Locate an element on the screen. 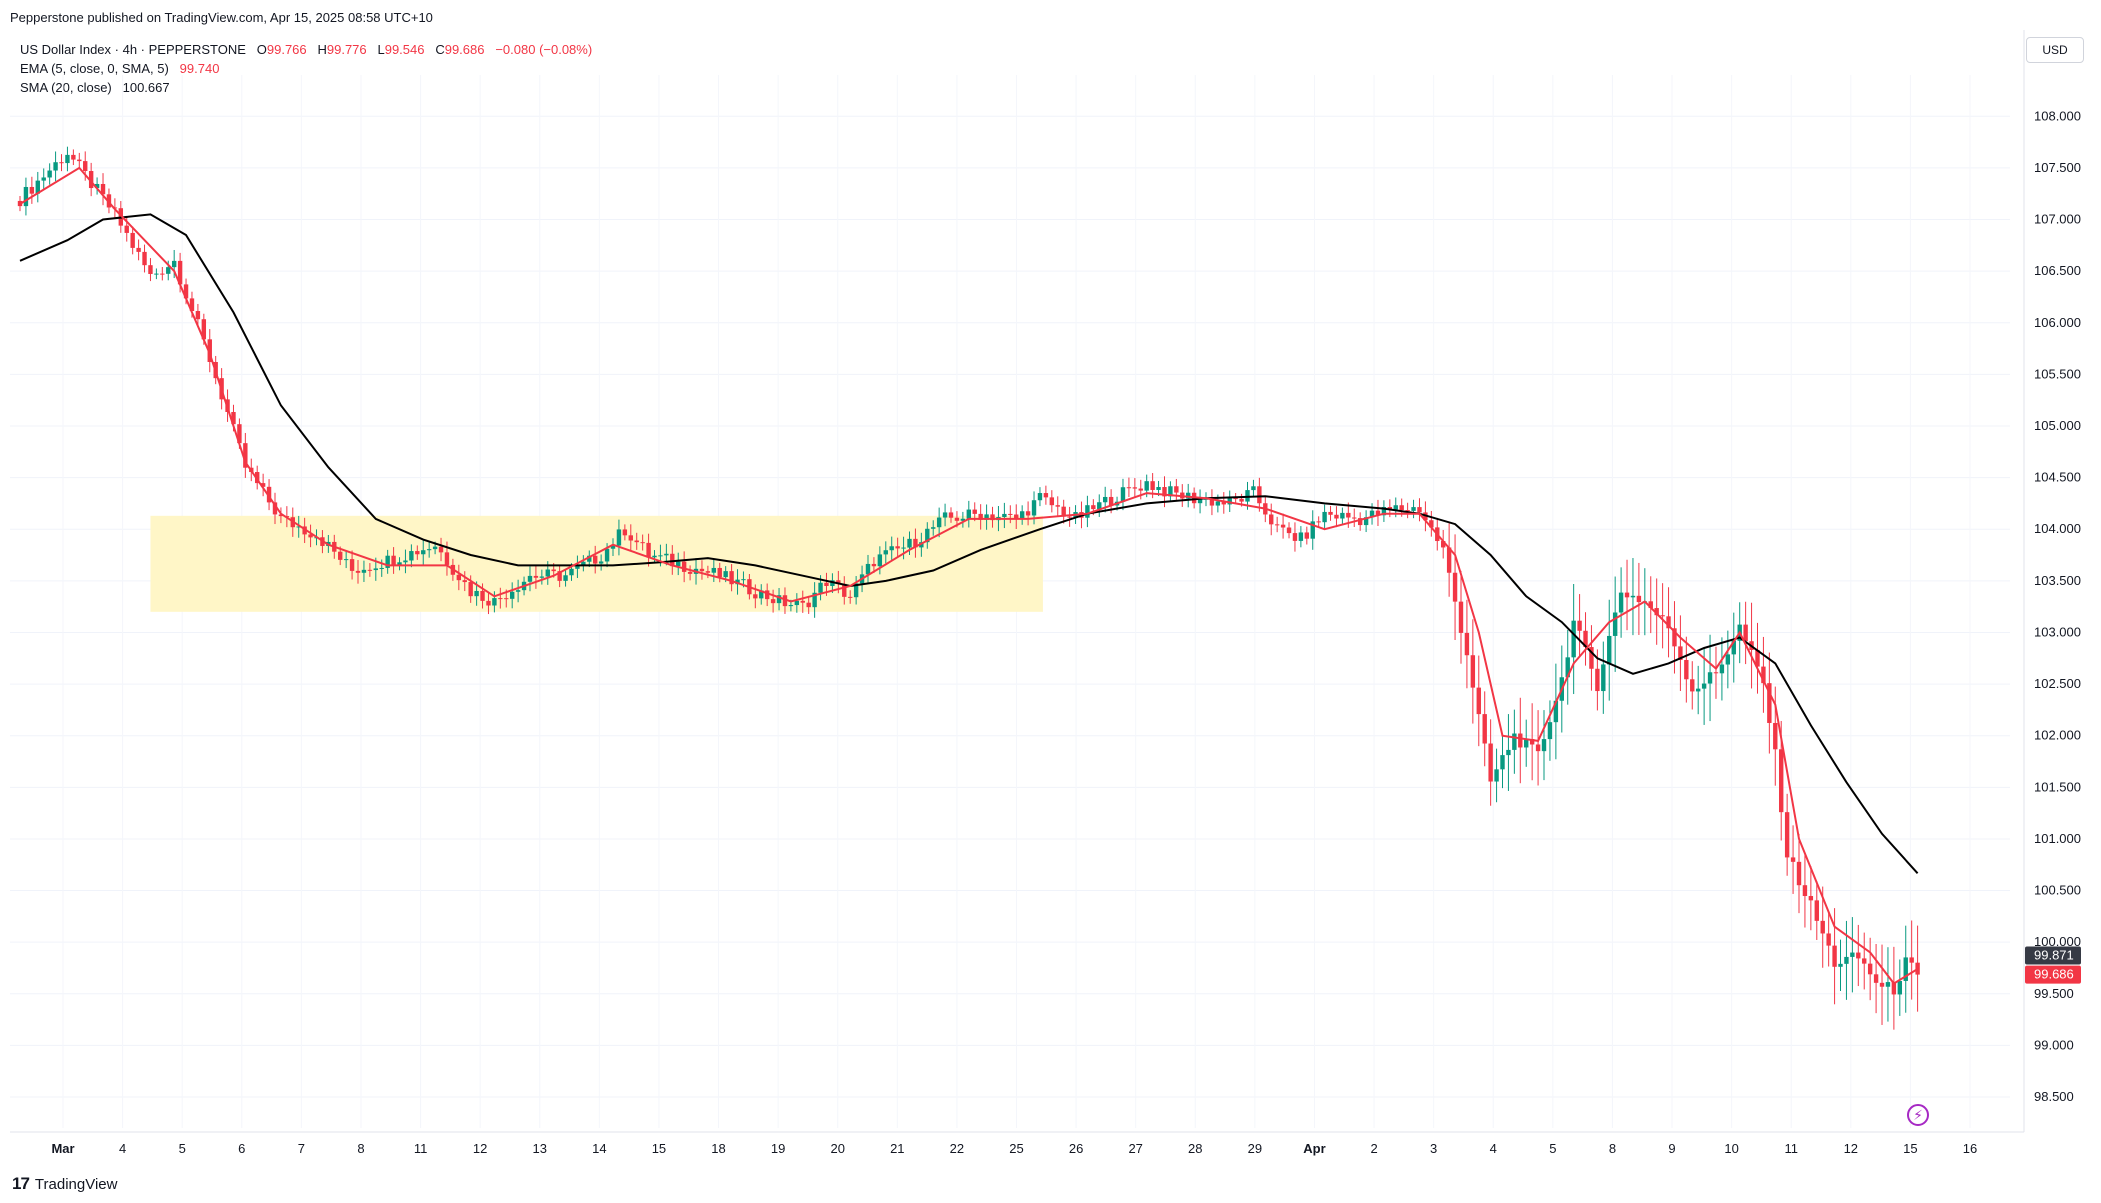  time-tick-label: 11 is located at coordinates (1791, 1148).